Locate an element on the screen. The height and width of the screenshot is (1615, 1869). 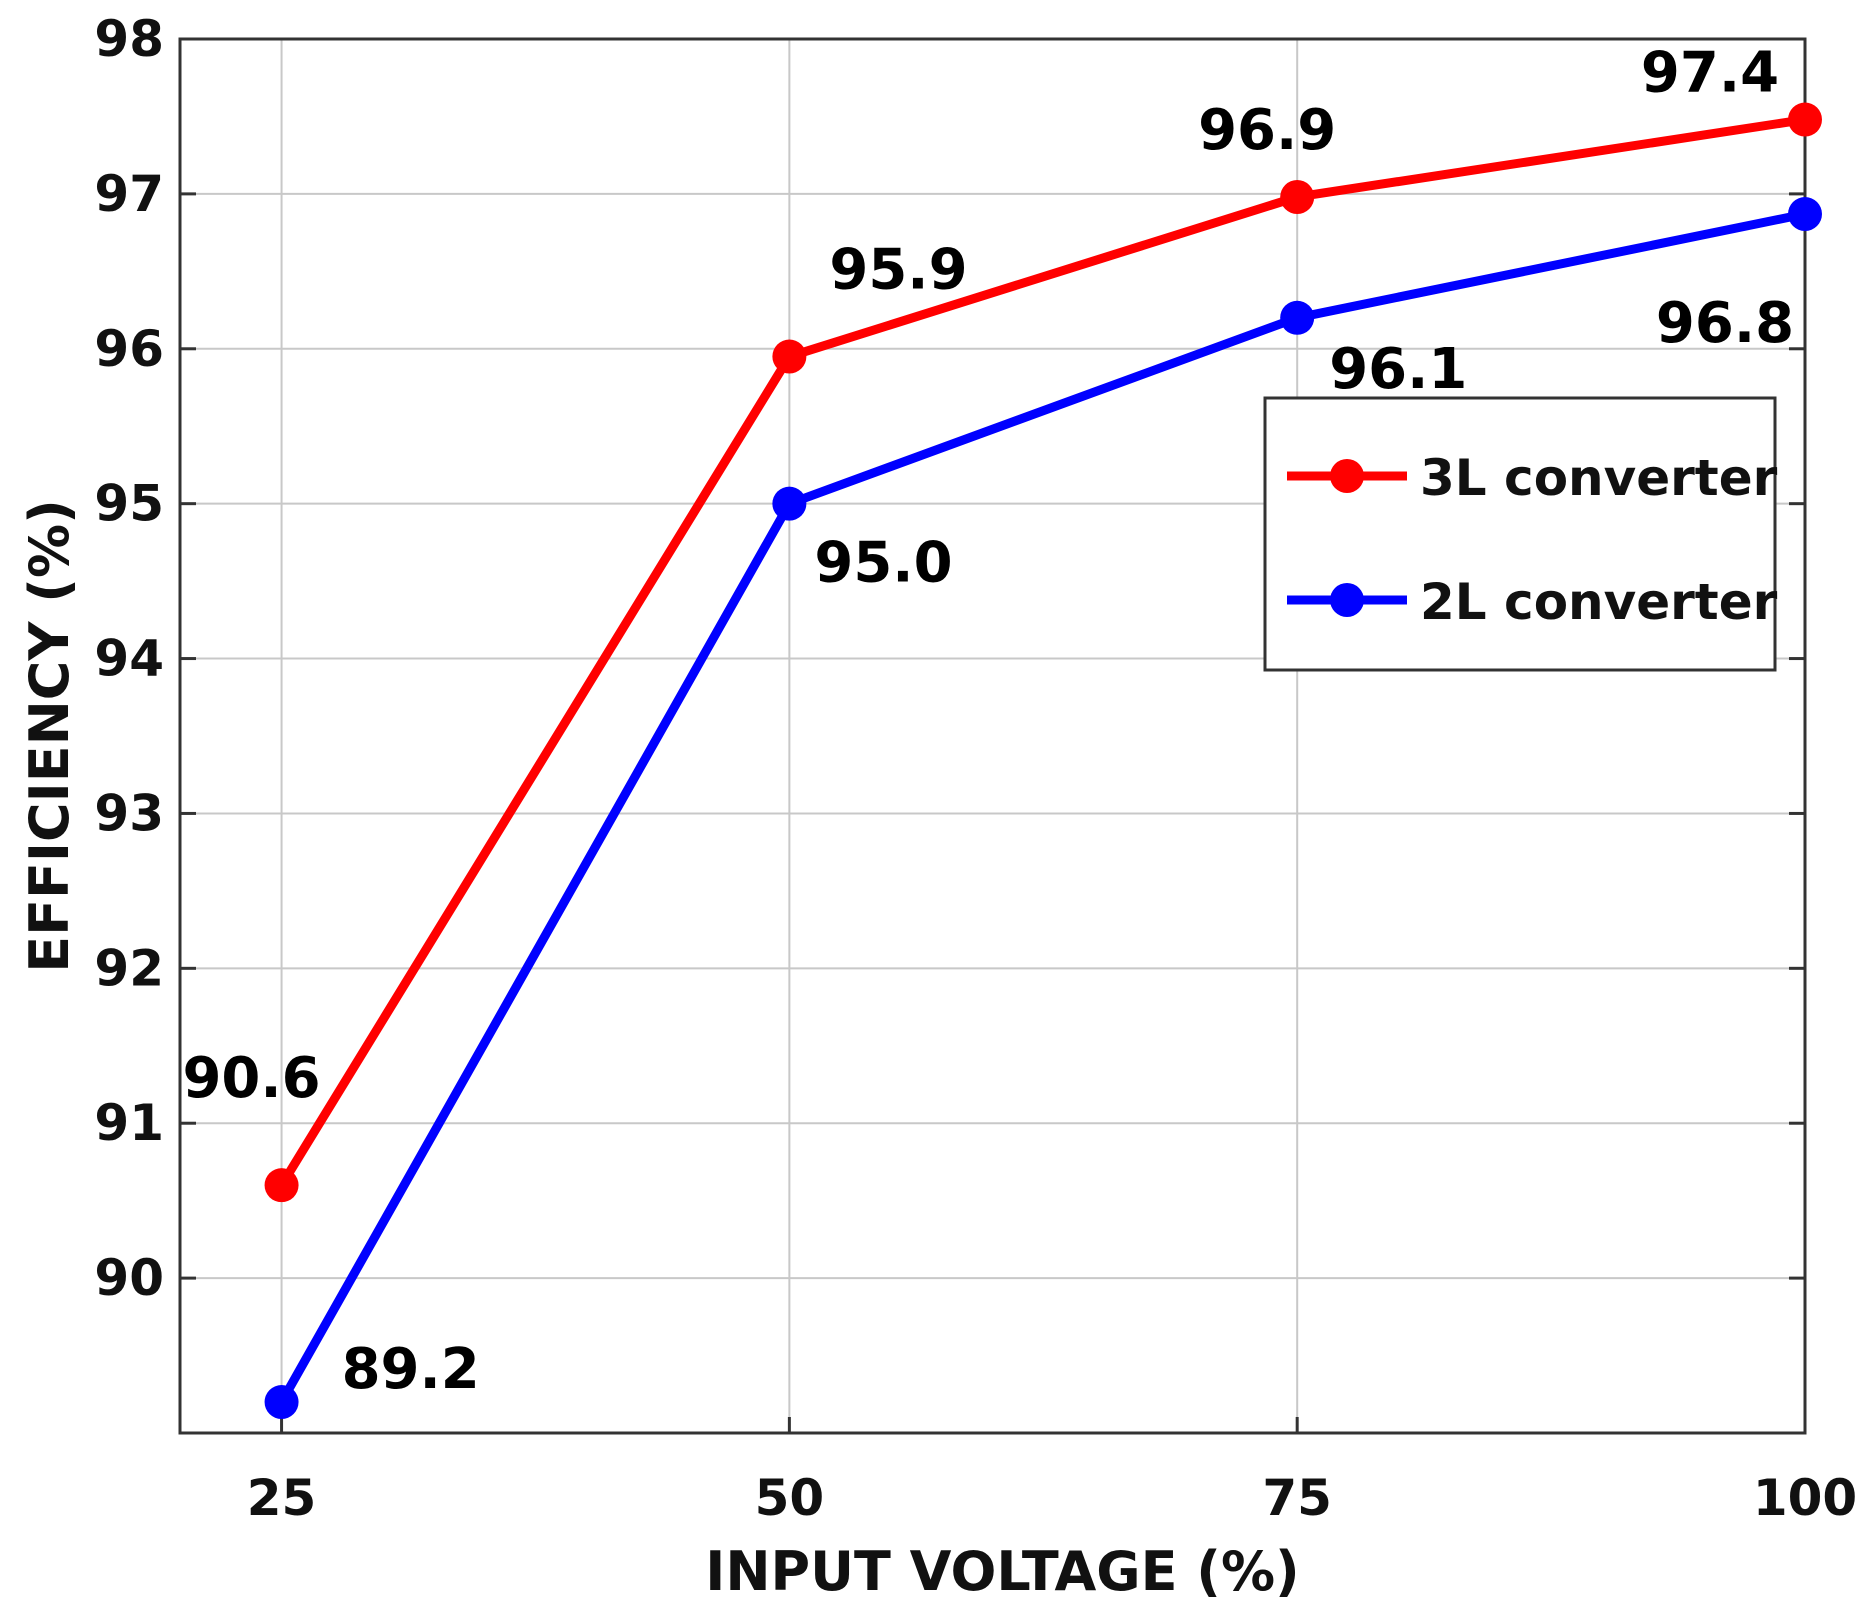
legend: 3L converter 2L converter is located at coordinates (1520, 534).